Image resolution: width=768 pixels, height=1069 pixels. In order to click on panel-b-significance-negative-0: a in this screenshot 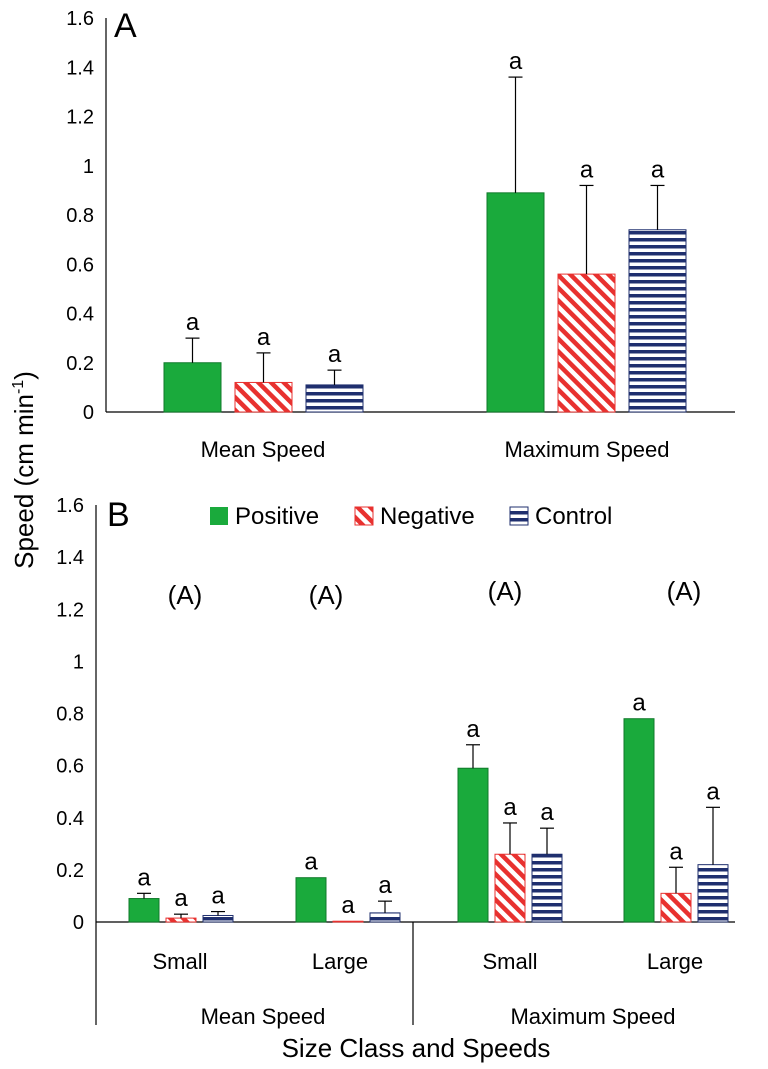, I will do `click(181, 898)`.